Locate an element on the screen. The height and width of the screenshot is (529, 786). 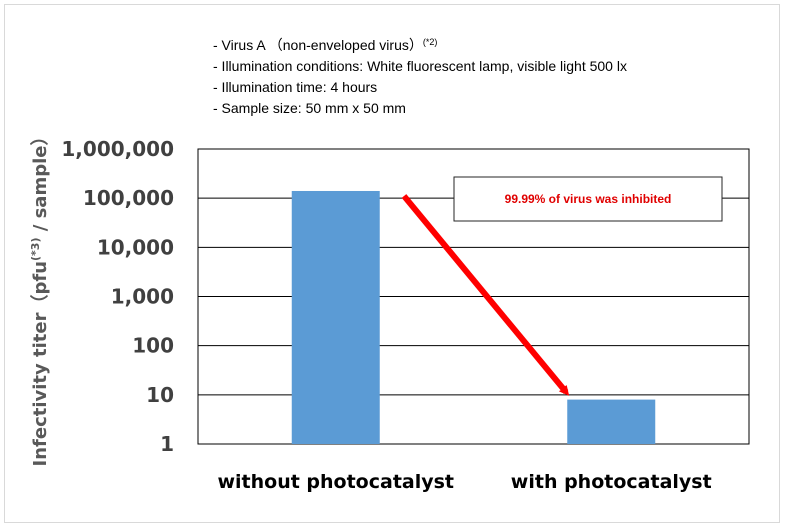
y-tick-label: 100 is located at coordinates (153, 346).